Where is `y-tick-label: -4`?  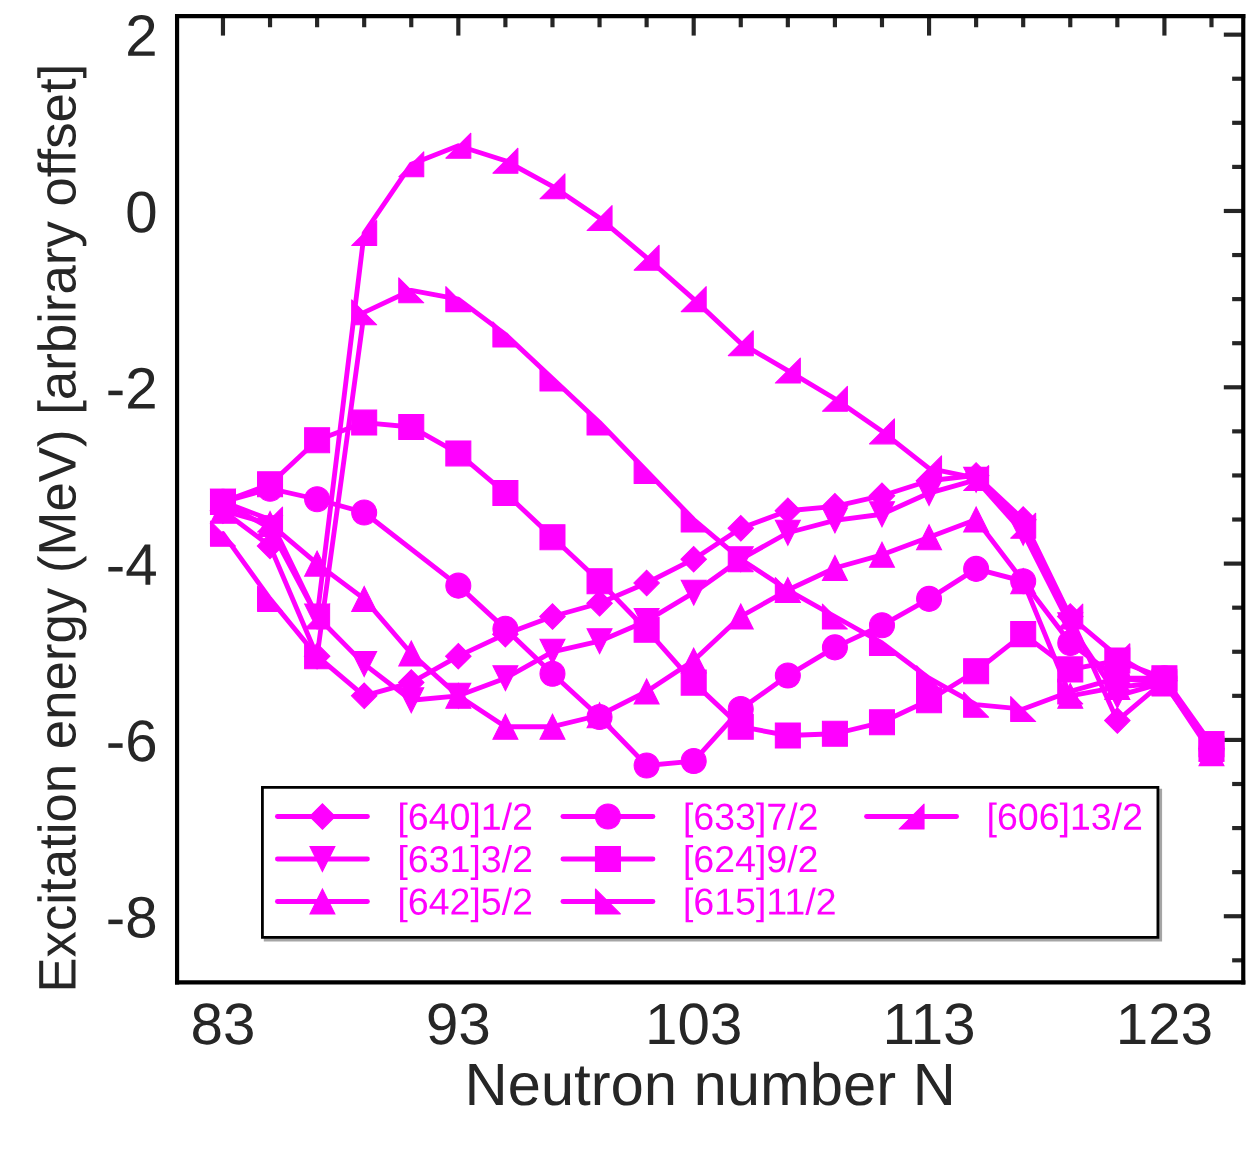 y-tick-label: -4 is located at coordinates (132, 564).